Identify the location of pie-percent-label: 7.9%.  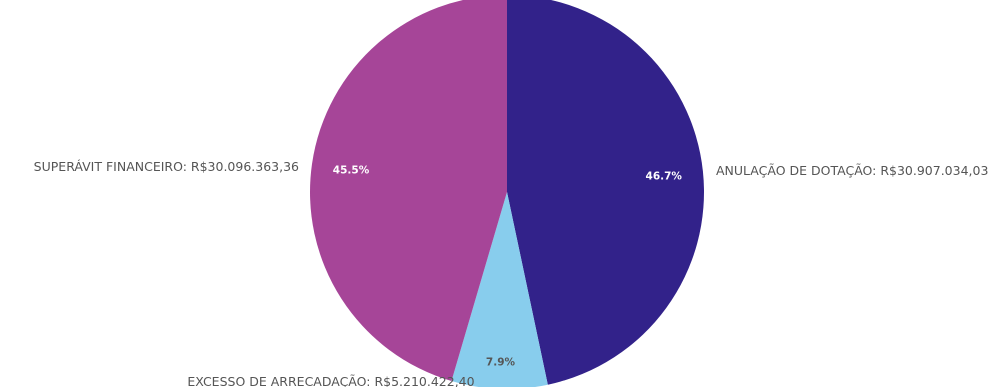
(501, 362).